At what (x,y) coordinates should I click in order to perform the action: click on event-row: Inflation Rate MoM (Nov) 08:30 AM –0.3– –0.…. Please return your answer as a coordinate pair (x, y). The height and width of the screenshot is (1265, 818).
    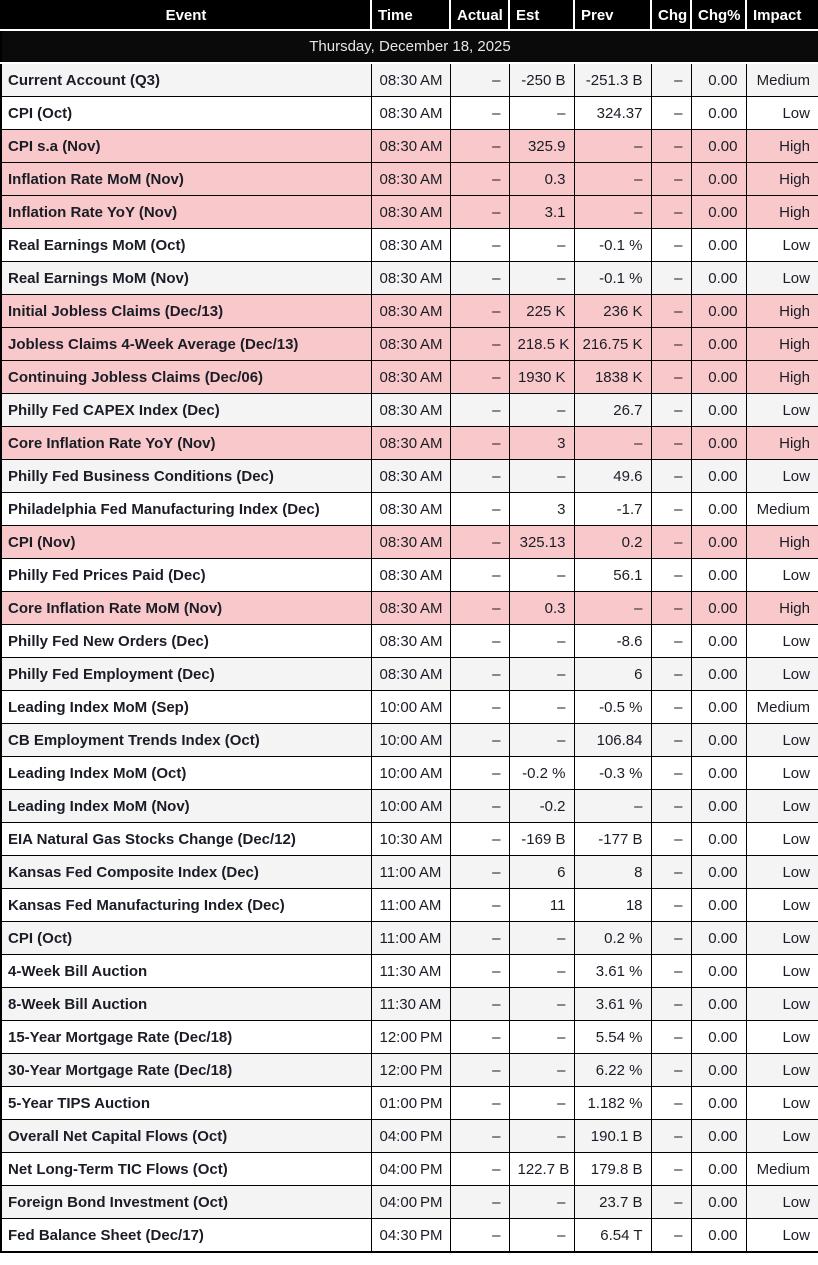
    Looking at the image, I should click on (409, 179).